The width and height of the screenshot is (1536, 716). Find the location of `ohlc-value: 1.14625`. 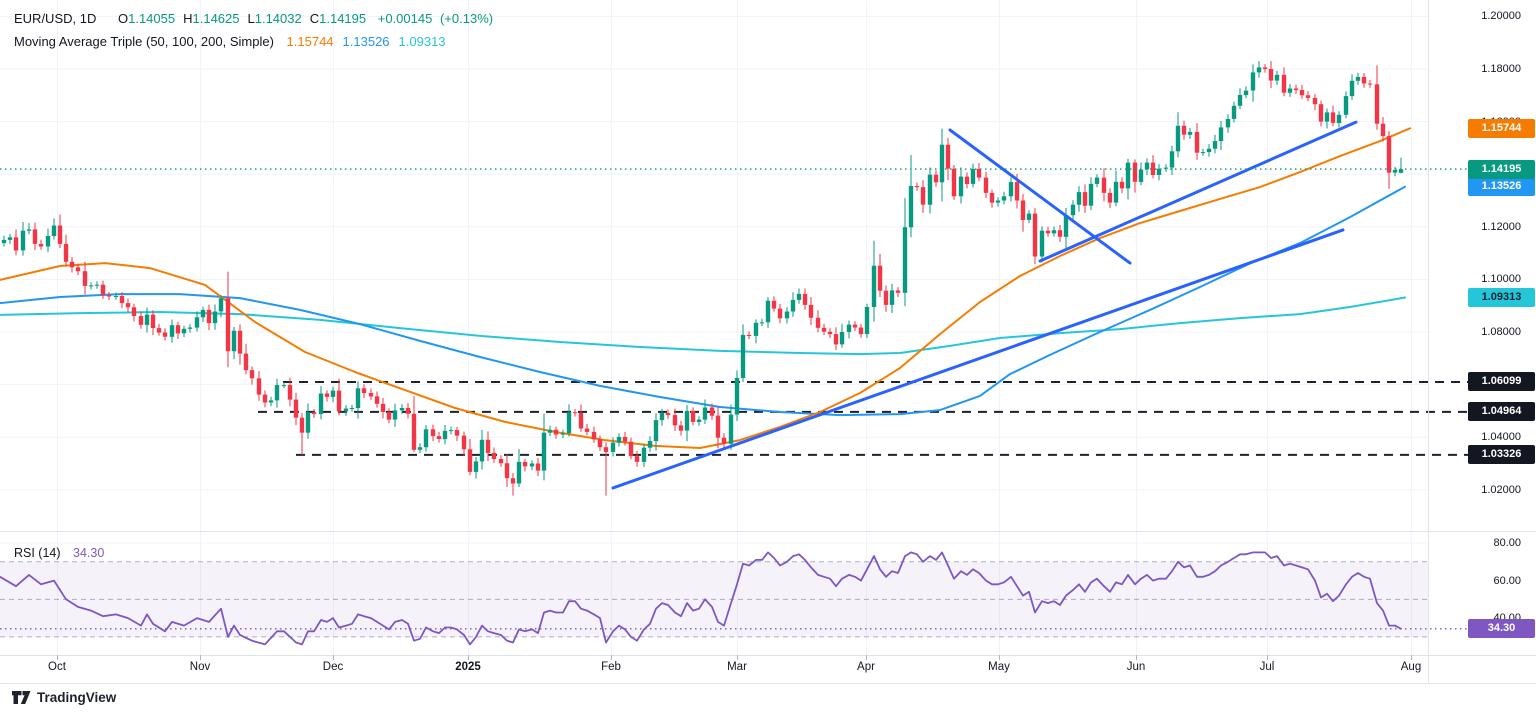

ohlc-value: 1.14625 is located at coordinates (216, 18).